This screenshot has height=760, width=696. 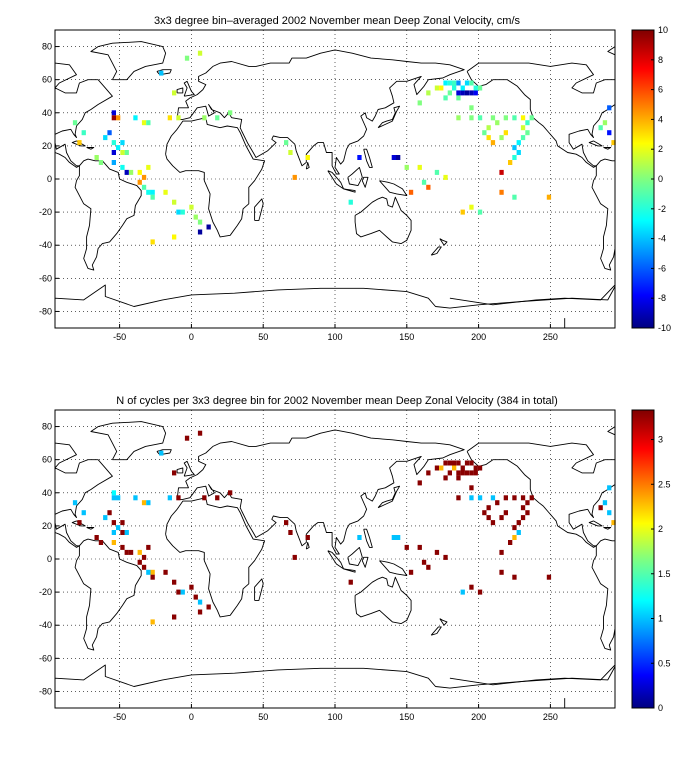 What do you see at coordinates (660, 529) in the screenshot?
I see `colorbar-tick-label: 2` at bounding box center [660, 529].